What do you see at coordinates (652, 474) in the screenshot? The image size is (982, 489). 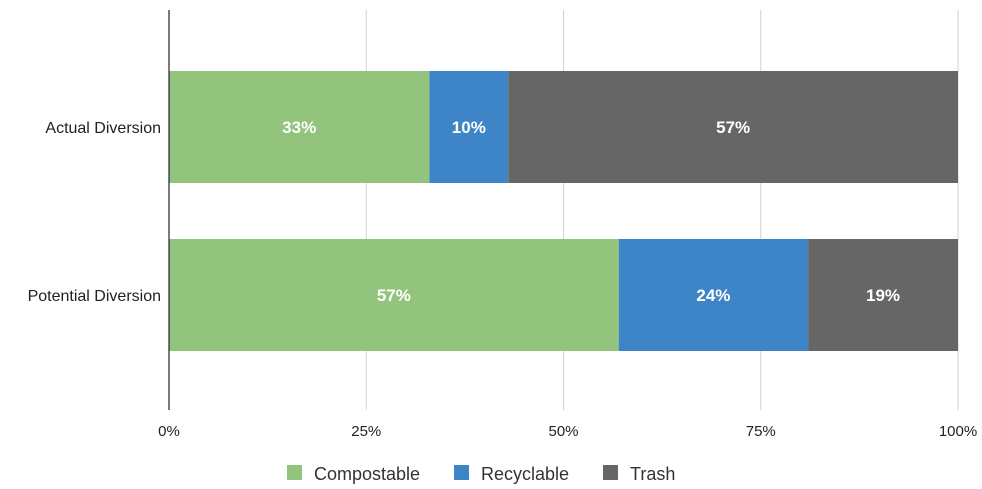 I see `legend-label-trash: Trash` at bounding box center [652, 474].